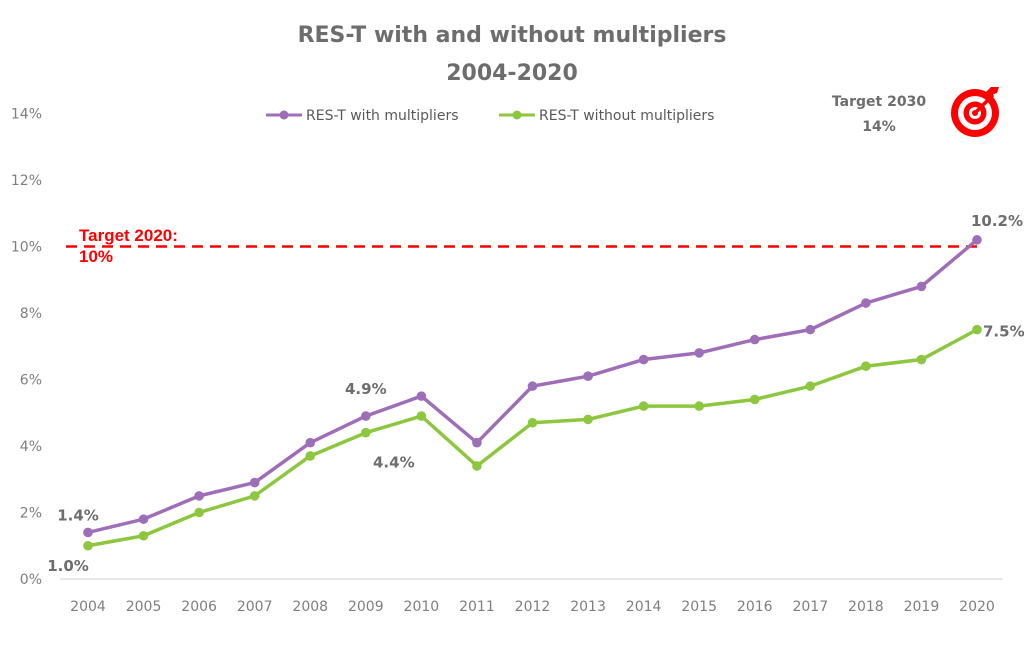 This screenshot has height=668, width=1024. Describe the element at coordinates (26, 181) in the screenshot. I see `y-tick-label: 12%` at that location.